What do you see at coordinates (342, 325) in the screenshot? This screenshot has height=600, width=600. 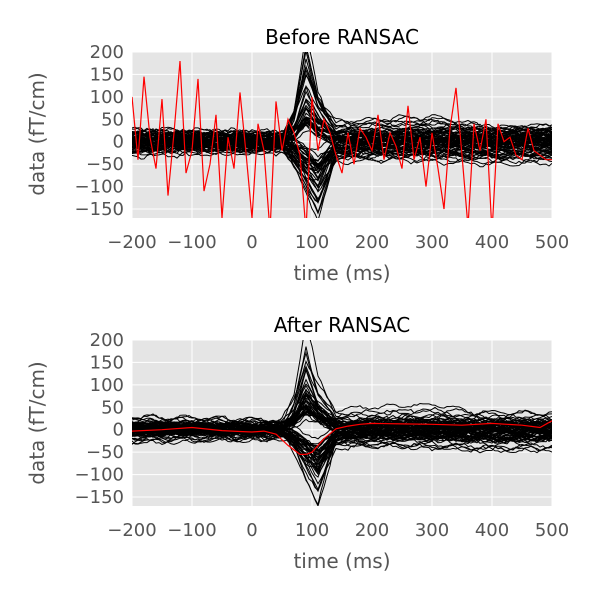 I see `chart-title: After RANSAC` at bounding box center [342, 325].